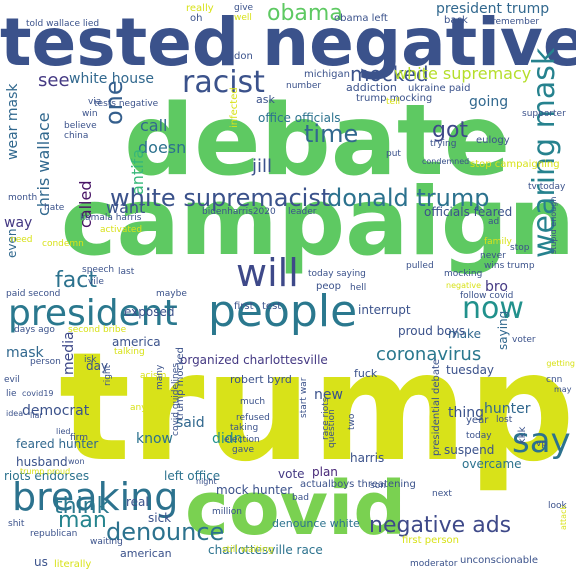  Describe the element at coordinates (493, 9) in the screenshot. I see `word: president trump` at that location.